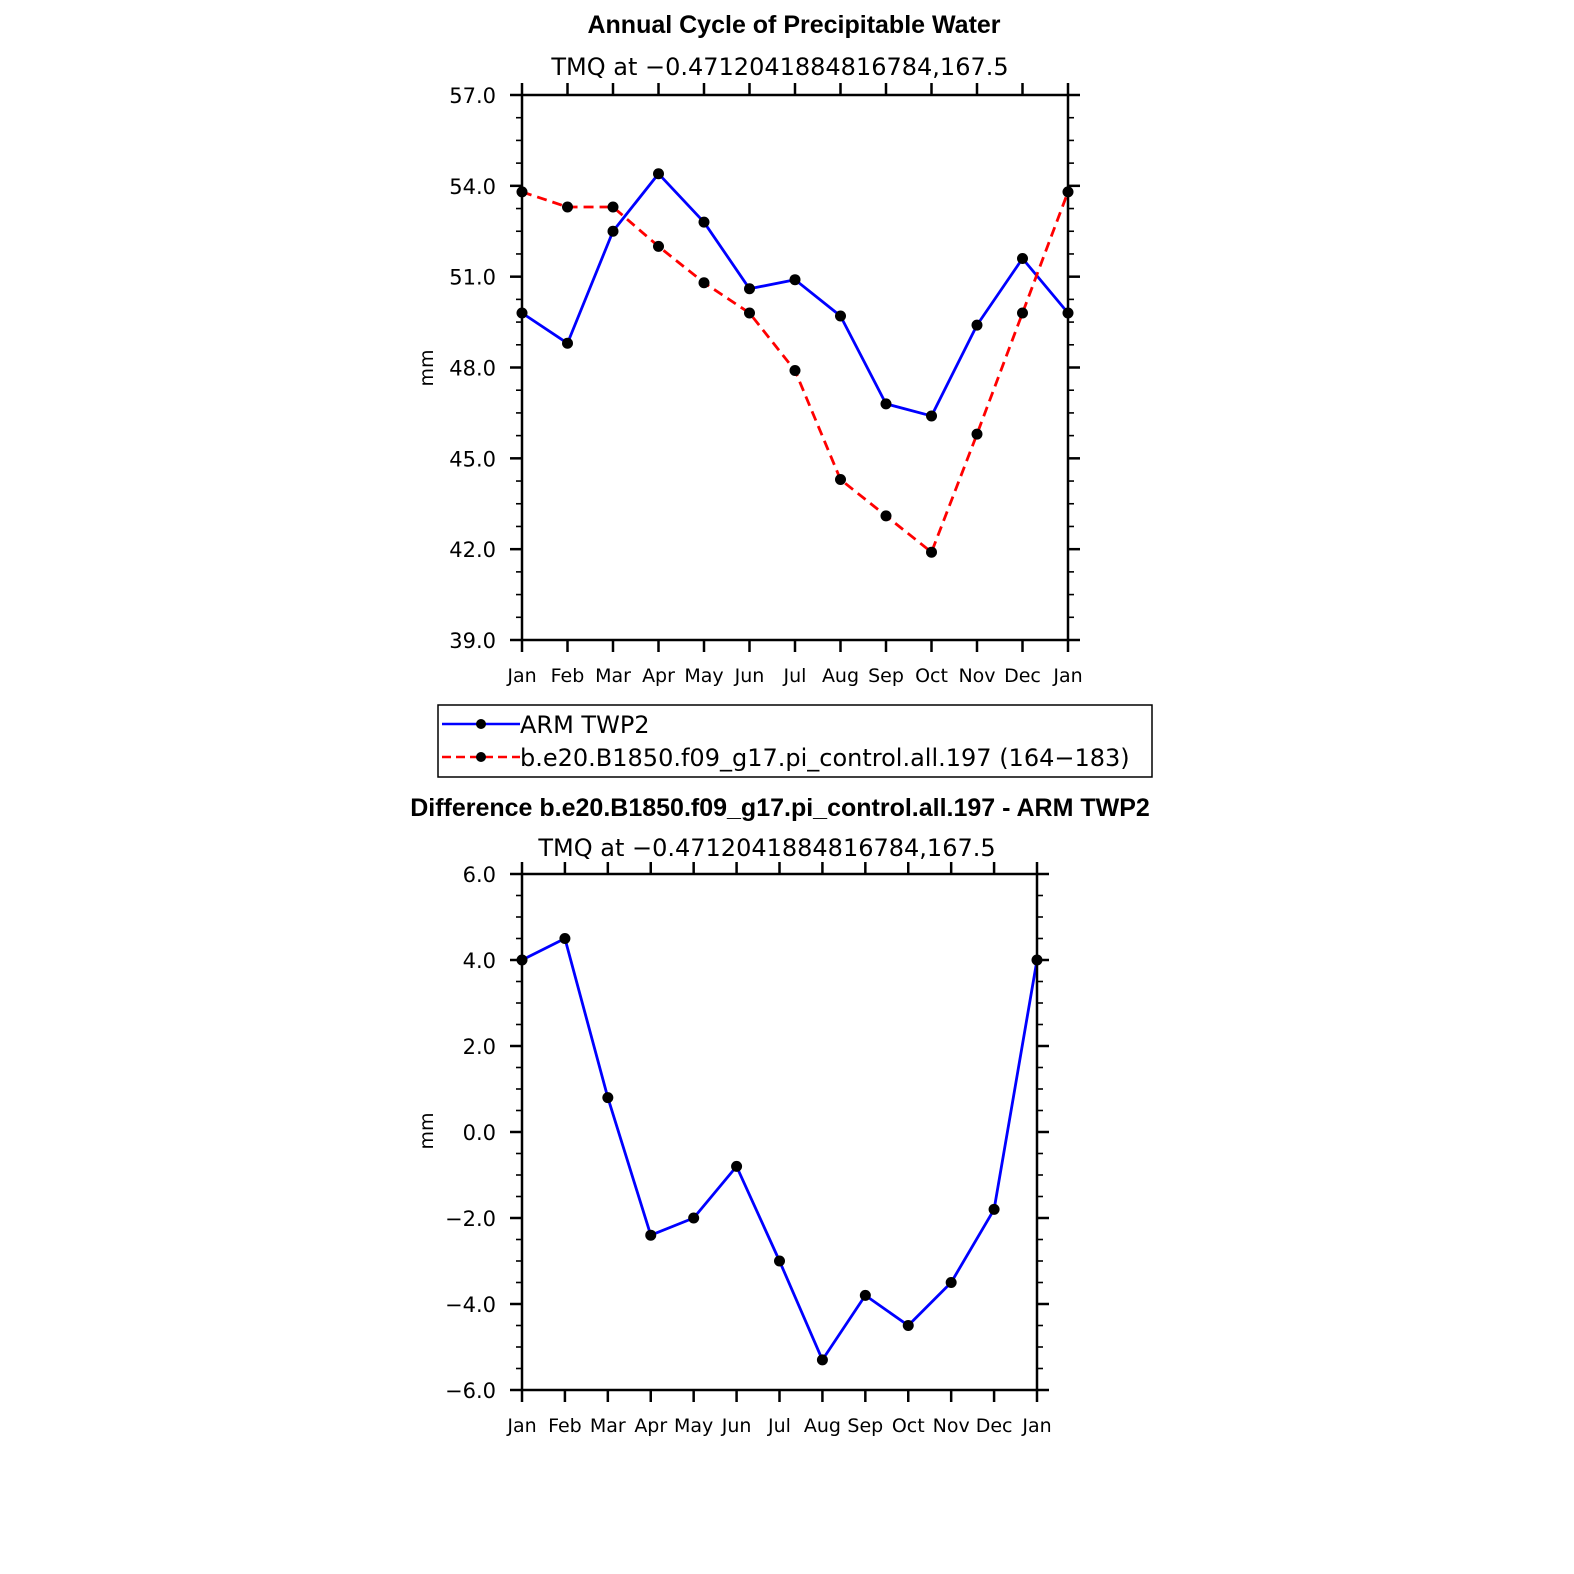  I want to click on chart1-y-tick-label: 48.0, so click(472, 369).